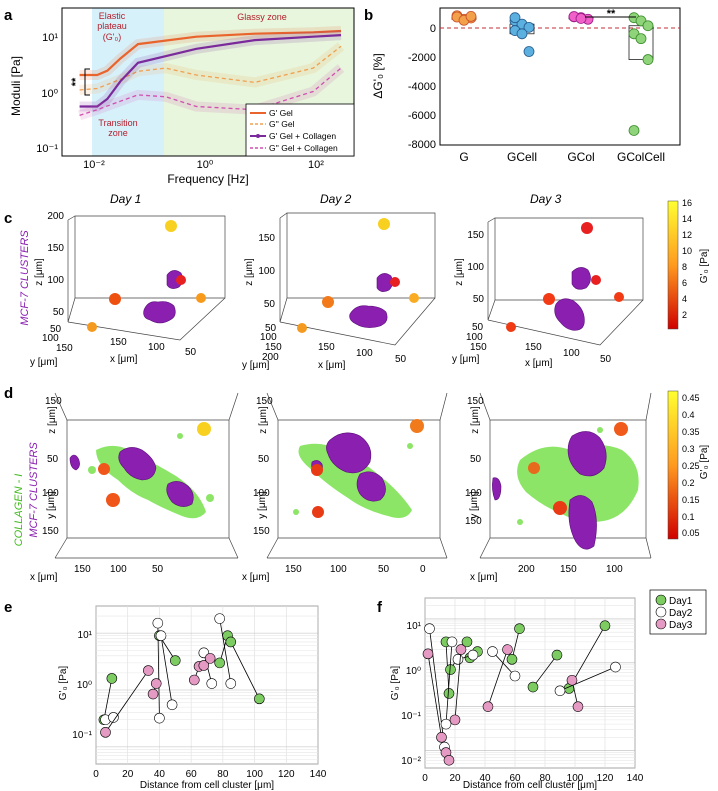 Image resolution: width=718 pixels, height=791 pixels. I want to click on d1-top-tick: 150, so click(53, 401).